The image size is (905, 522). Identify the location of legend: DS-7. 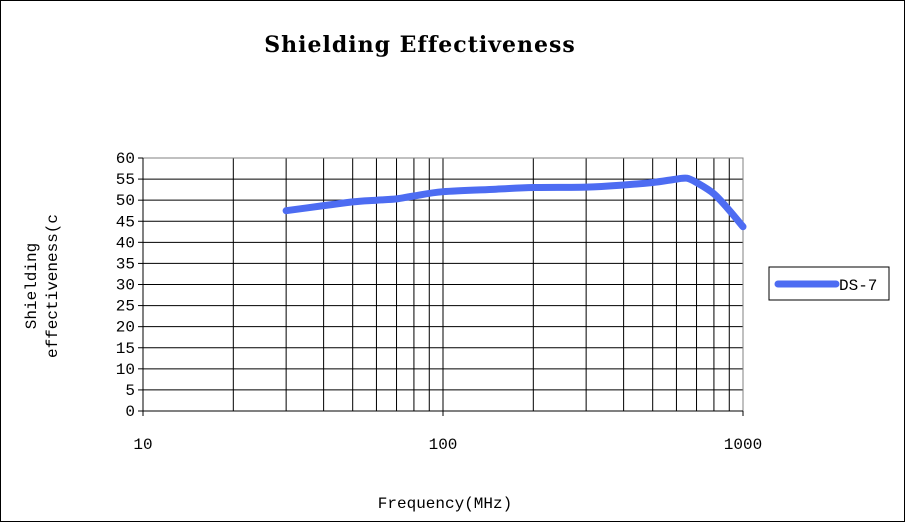
(829, 283).